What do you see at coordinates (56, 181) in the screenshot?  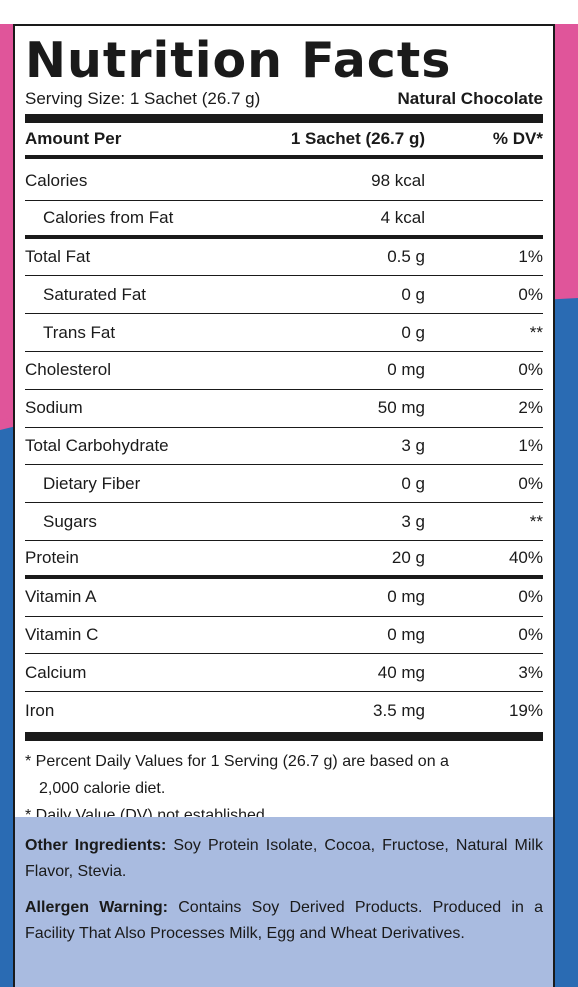 I see `nutrient-name: Calories` at bounding box center [56, 181].